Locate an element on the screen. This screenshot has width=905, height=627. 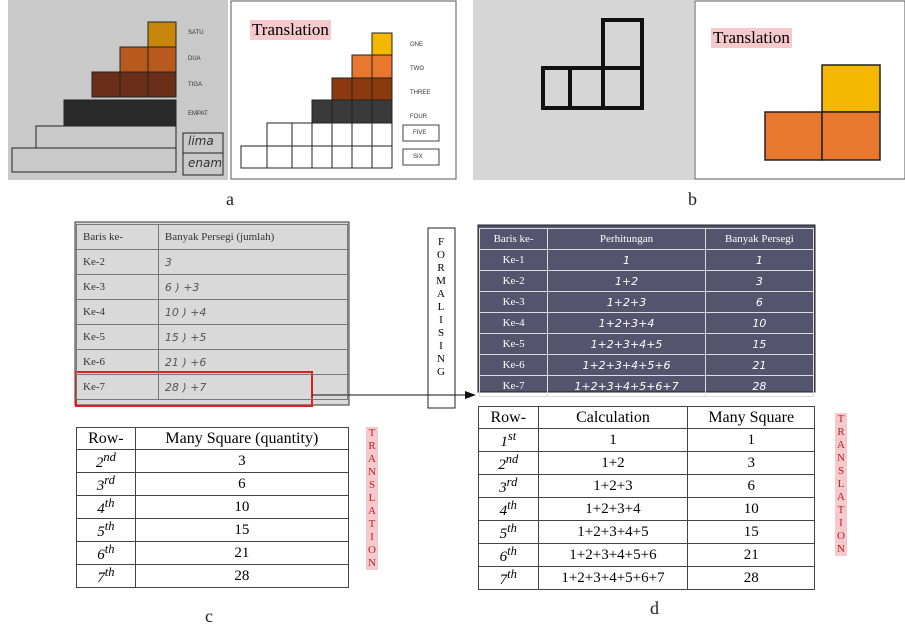
header-cell: Banyak Persegi (jumlah) is located at coordinates (253, 237).